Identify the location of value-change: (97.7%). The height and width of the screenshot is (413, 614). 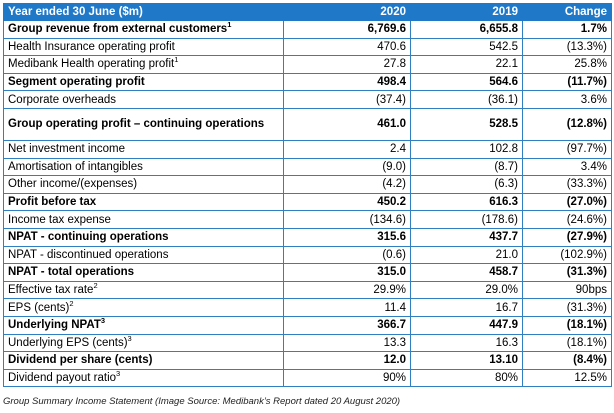
(567, 149).